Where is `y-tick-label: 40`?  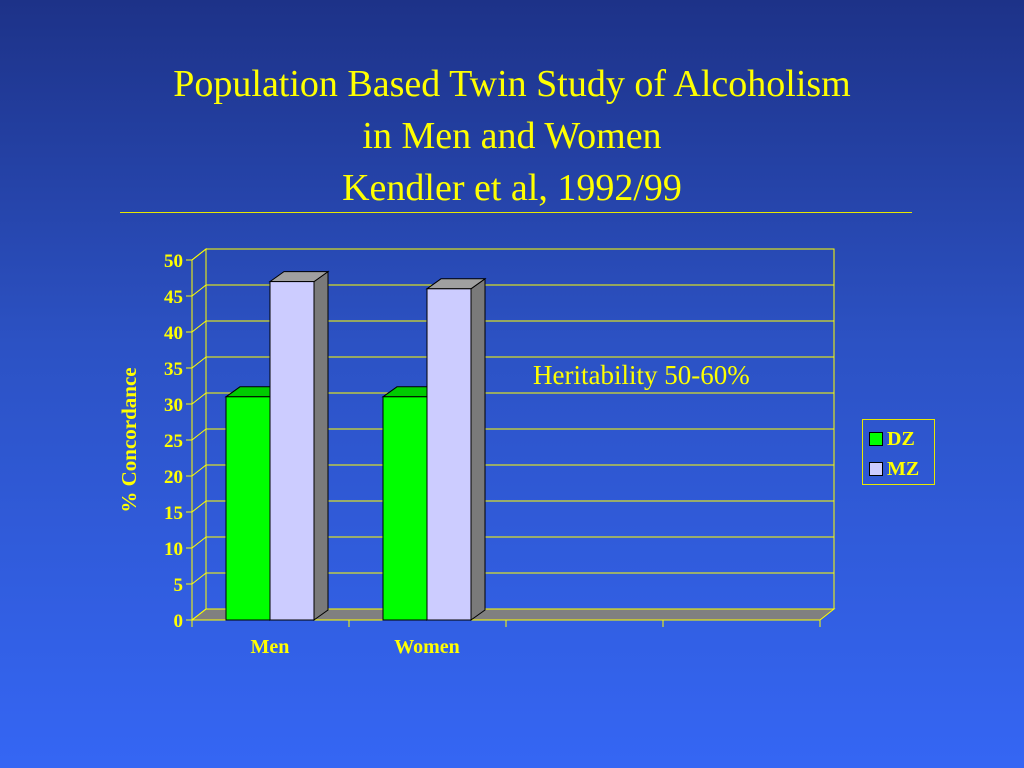 y-tick-label: 40 is located at coordinates (173, 333).